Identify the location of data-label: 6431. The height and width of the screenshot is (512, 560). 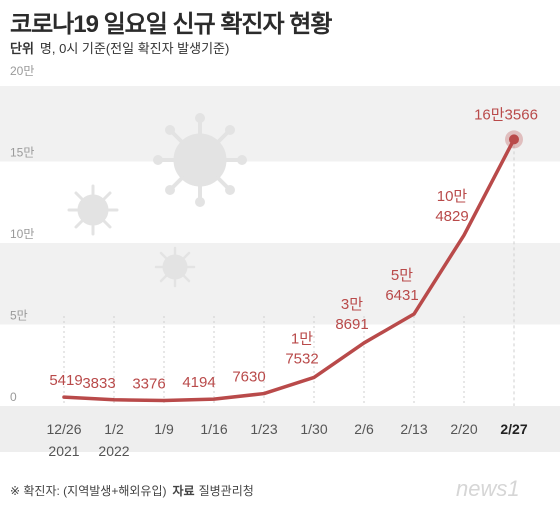
(401, 295).